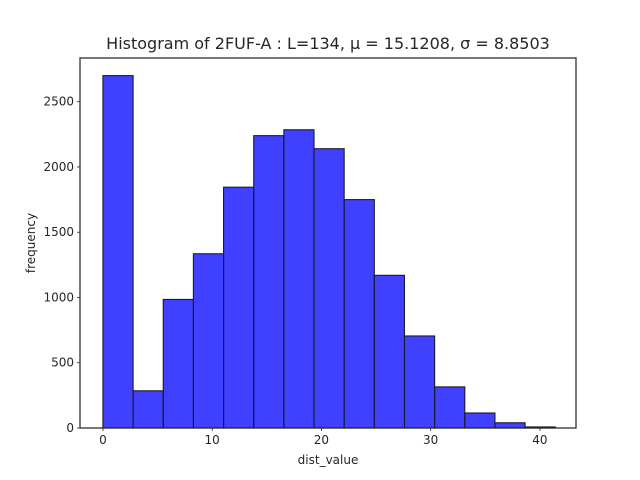 This screenshot has height=480, width=640. What do you see at coordinates (212, 440) in the screenshot?
I see `x-tick-label: 10` at bounding box center [212, 440].